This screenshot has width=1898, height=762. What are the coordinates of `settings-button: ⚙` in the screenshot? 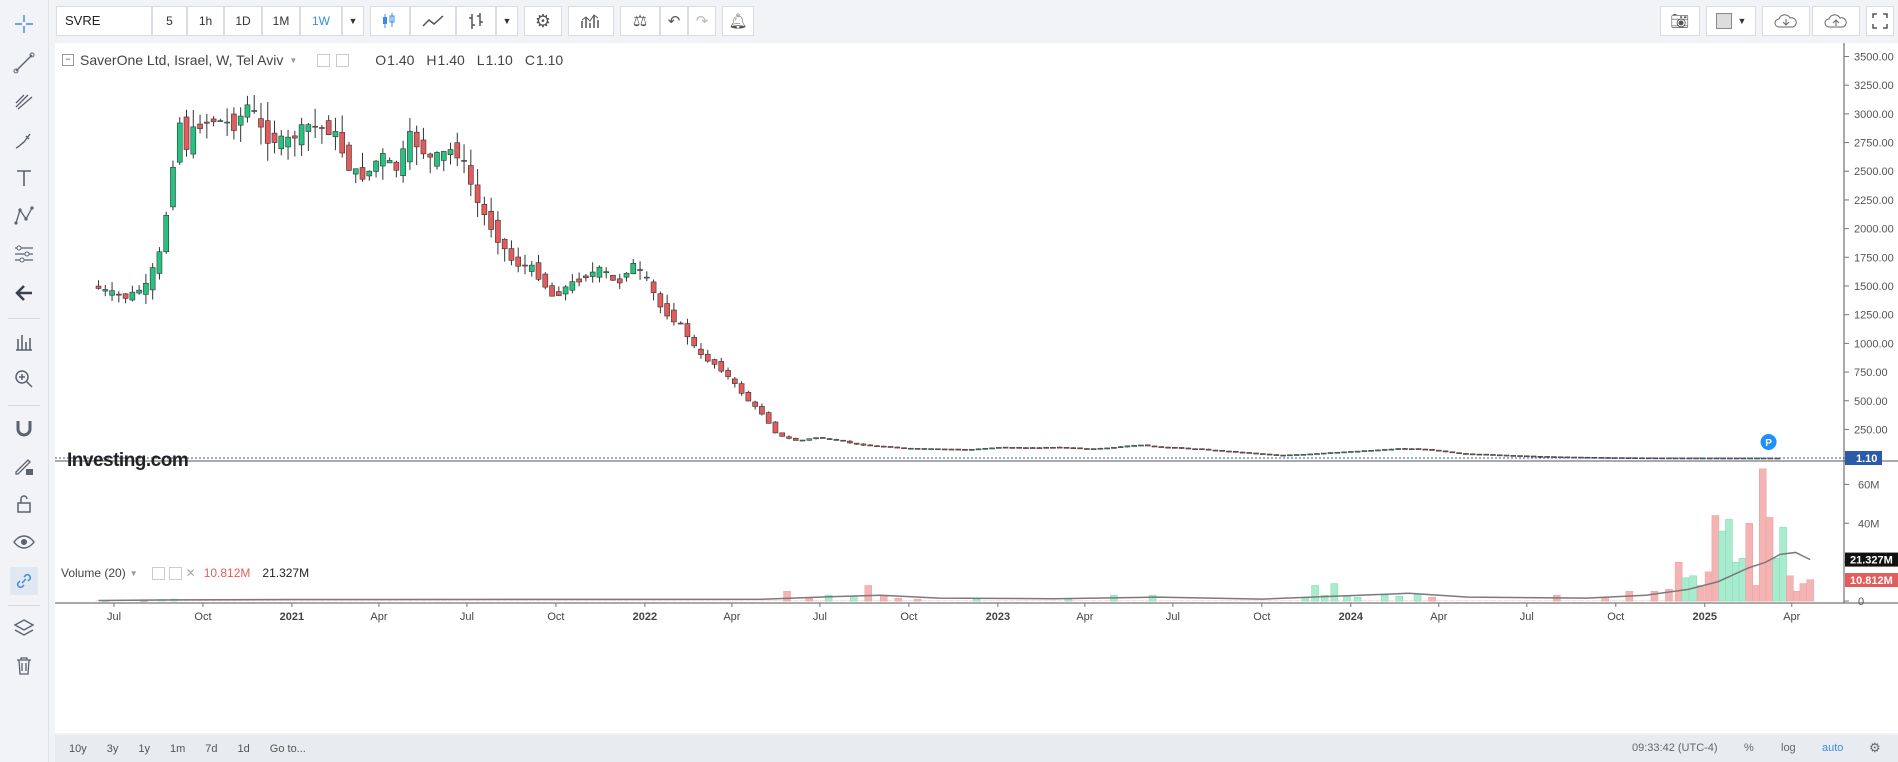 It's located at (543, 21).